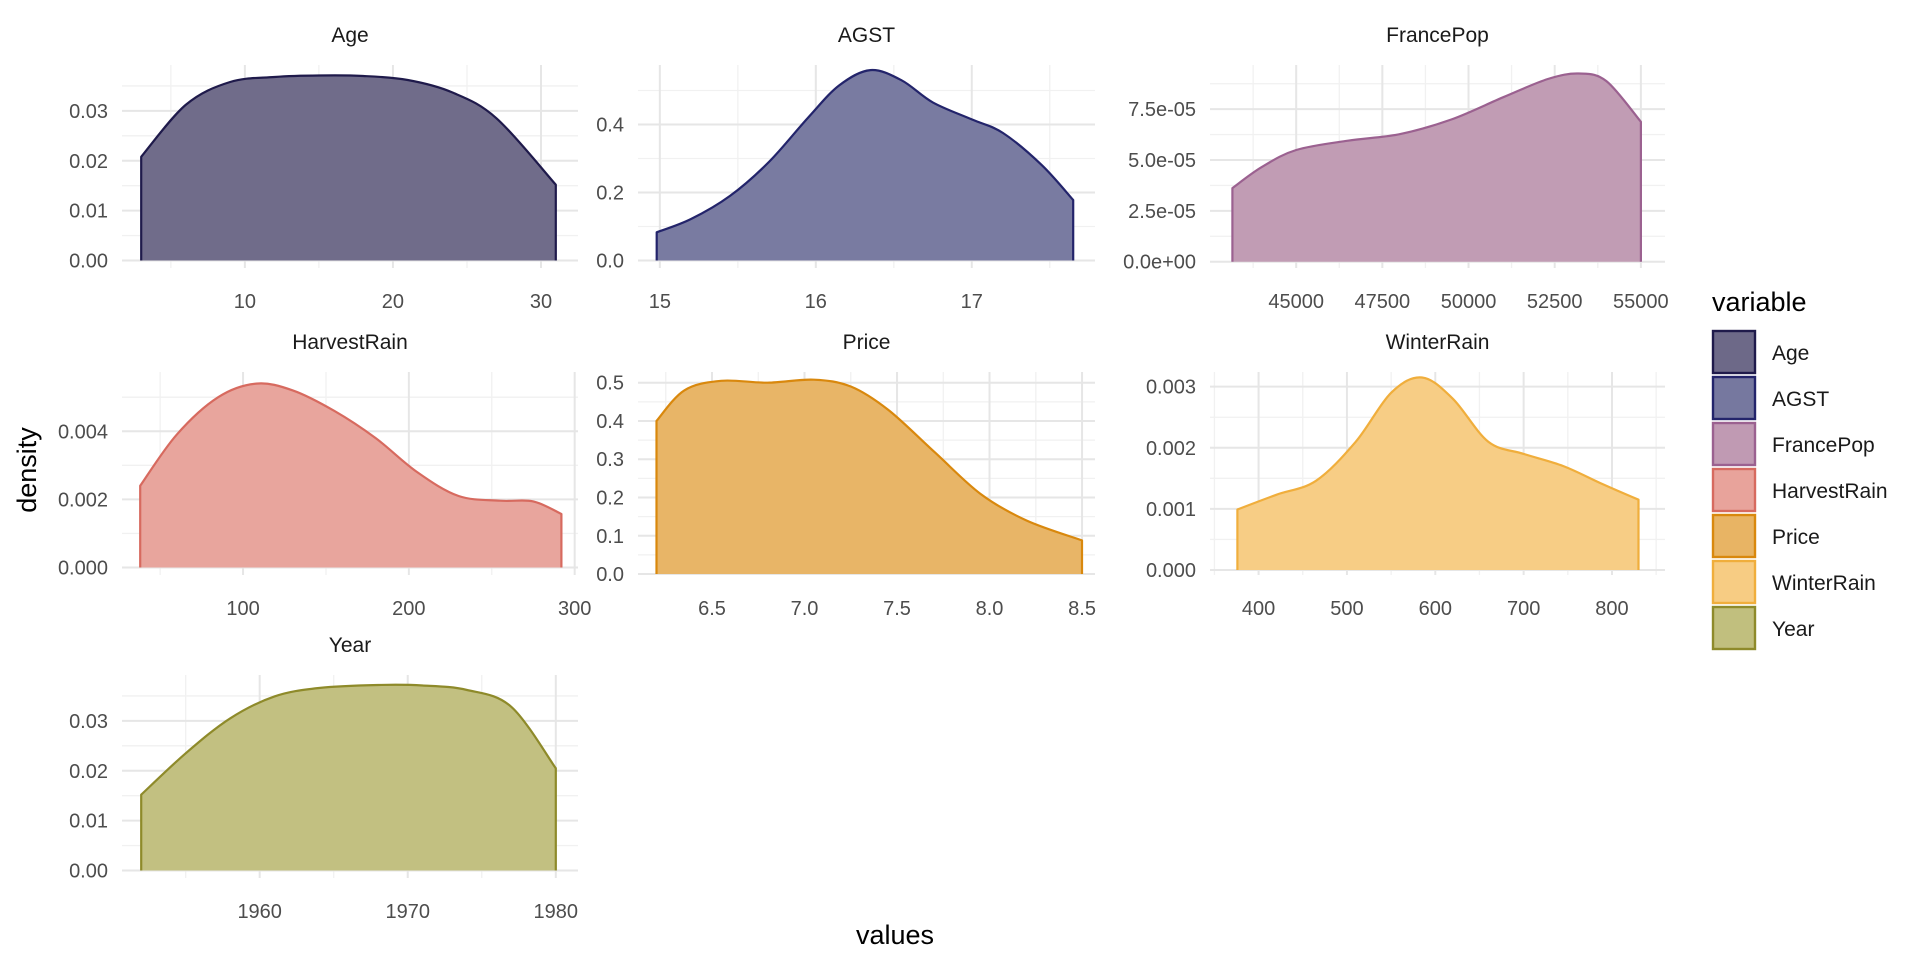  I want to click on facet-label-year: Year, so click(350, 645).